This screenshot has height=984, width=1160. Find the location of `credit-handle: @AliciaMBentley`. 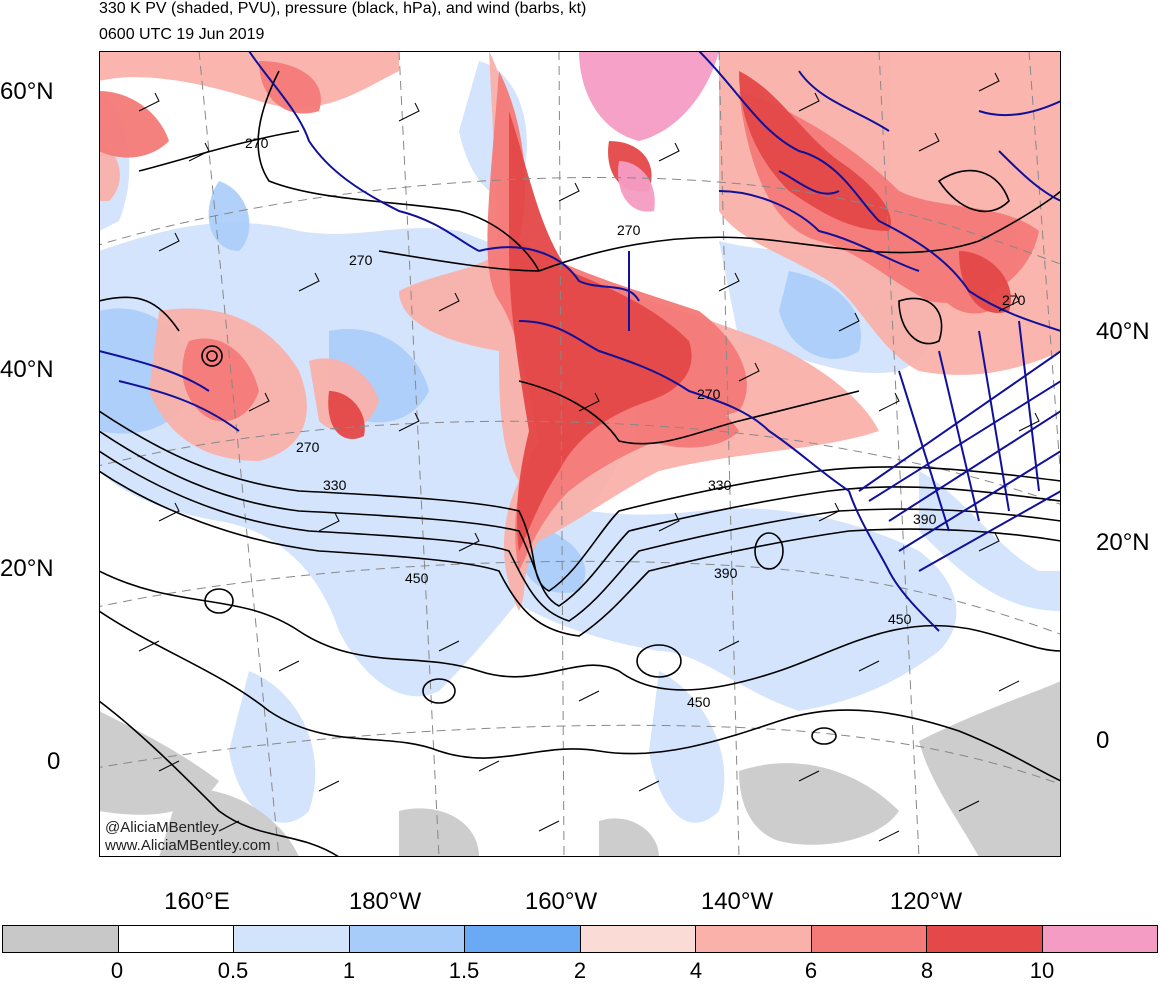

credit-handle: @AliciaMBentley is located at coordinates (162, 827).